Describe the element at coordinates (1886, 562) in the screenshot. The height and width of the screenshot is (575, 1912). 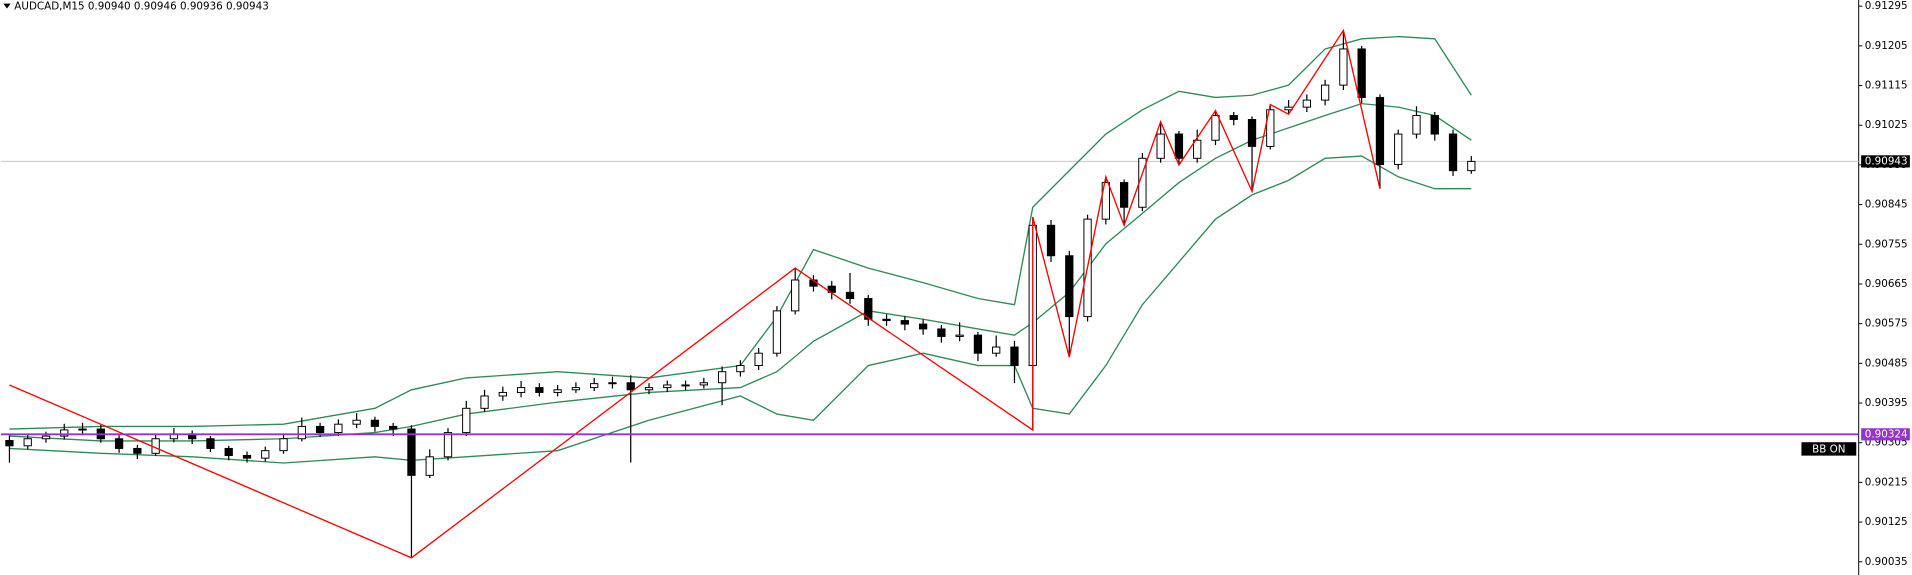
I see `y-tick-label: 0.90035` at that location.